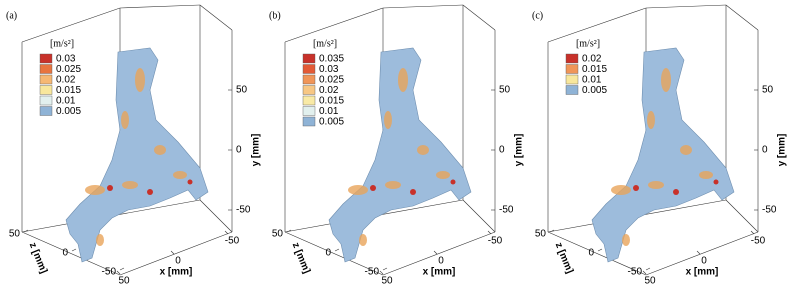 The width and height of the screenshot is (789, 288). I want to click on panel-label: (c), so click(537, 15).